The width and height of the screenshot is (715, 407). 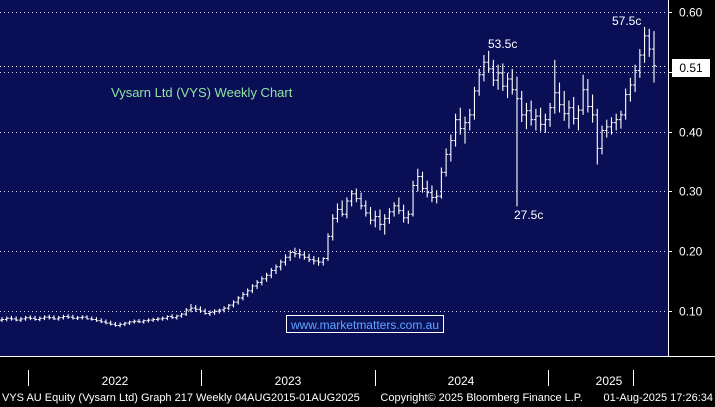 What do you see at coordinates (691, 252) in the screenshot?
I see `y-tick-label: 0.20` at bounding box center [691, 252].